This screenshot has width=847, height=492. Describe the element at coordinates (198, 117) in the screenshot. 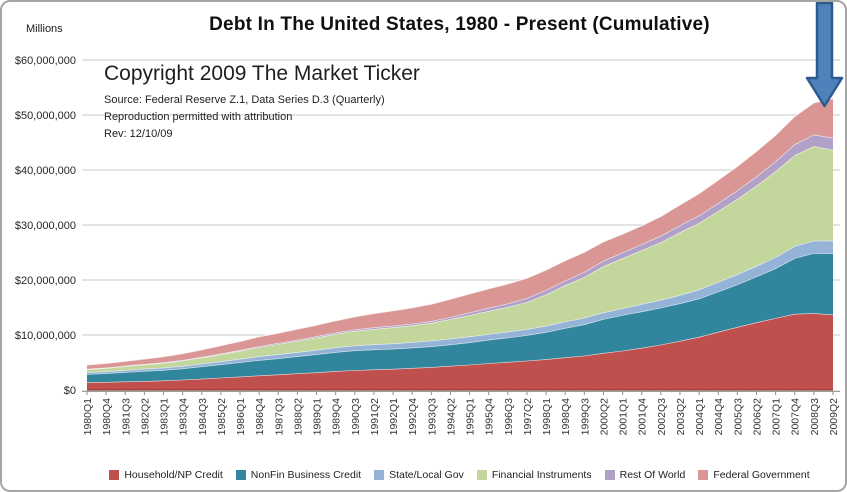

I see `permission-text: Reproduction permitted with attribution` at that location.